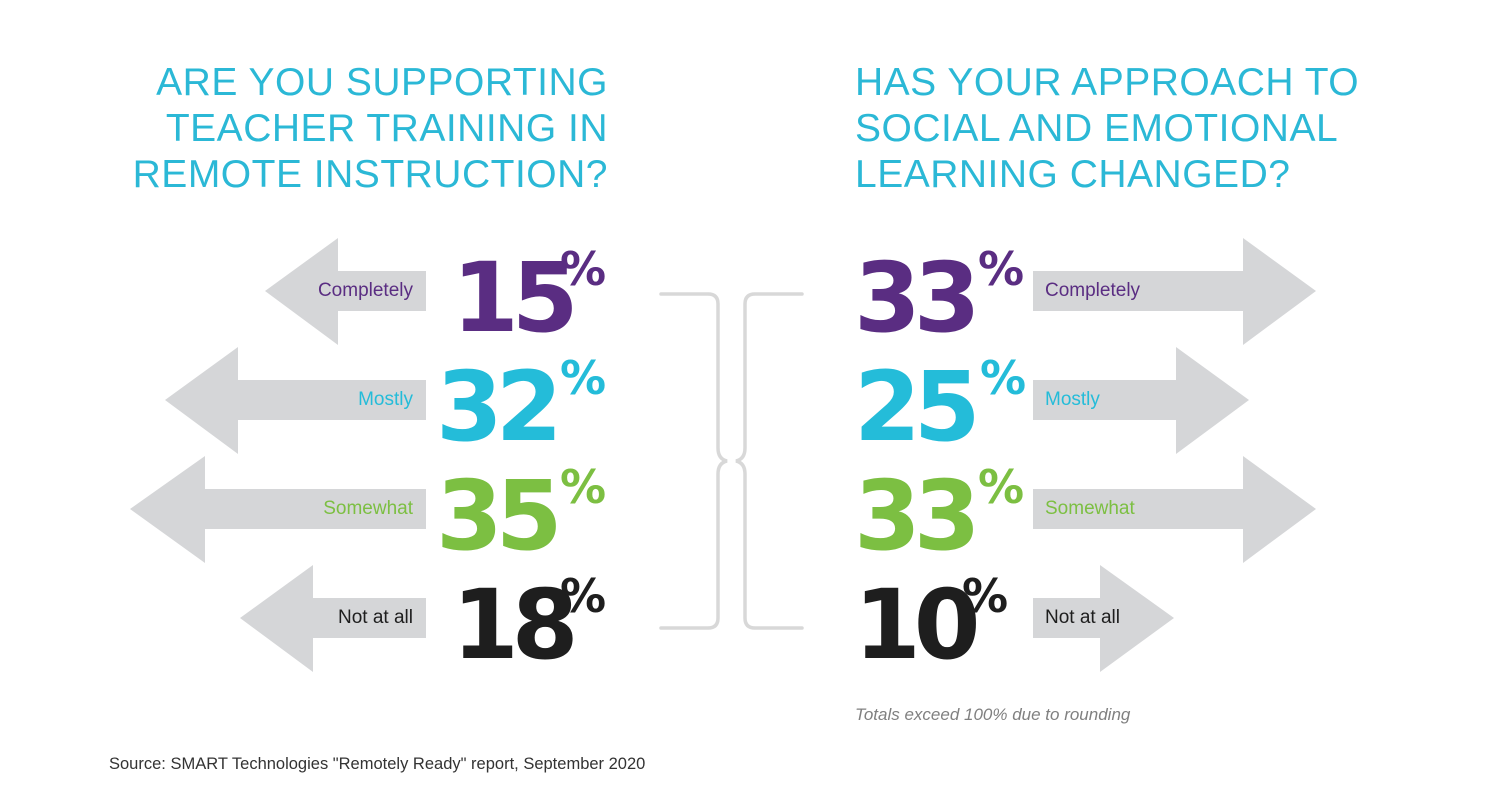 This screenshot has width=1499, height=785. I want to click on left-value-completely: 15%, so click(529, 298).